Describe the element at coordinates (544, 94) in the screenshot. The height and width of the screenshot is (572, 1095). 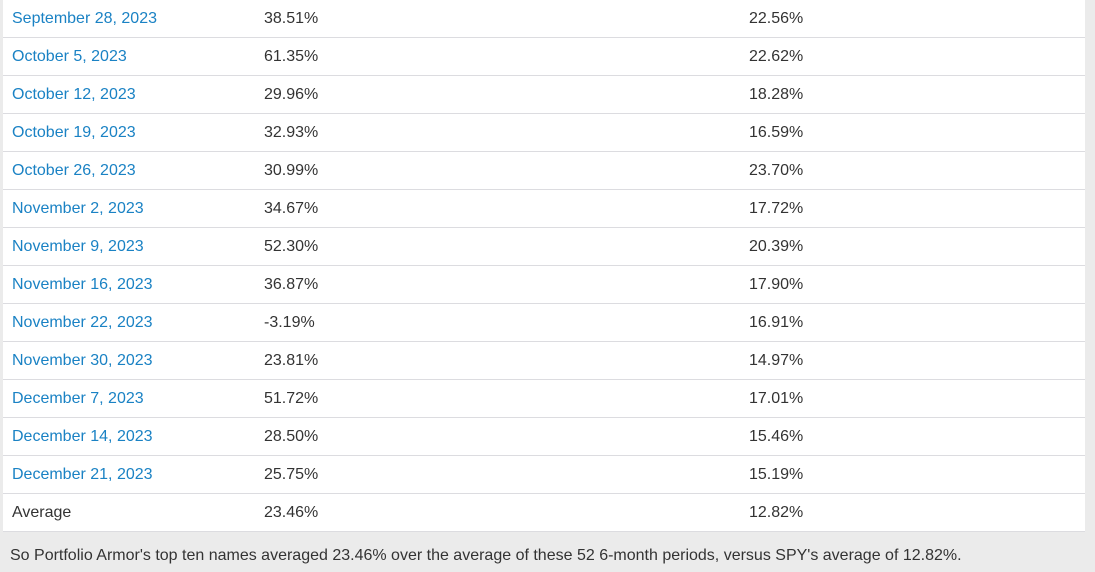
I see `table-row: October 12, 2023 29.96% 18.28%` at that location.